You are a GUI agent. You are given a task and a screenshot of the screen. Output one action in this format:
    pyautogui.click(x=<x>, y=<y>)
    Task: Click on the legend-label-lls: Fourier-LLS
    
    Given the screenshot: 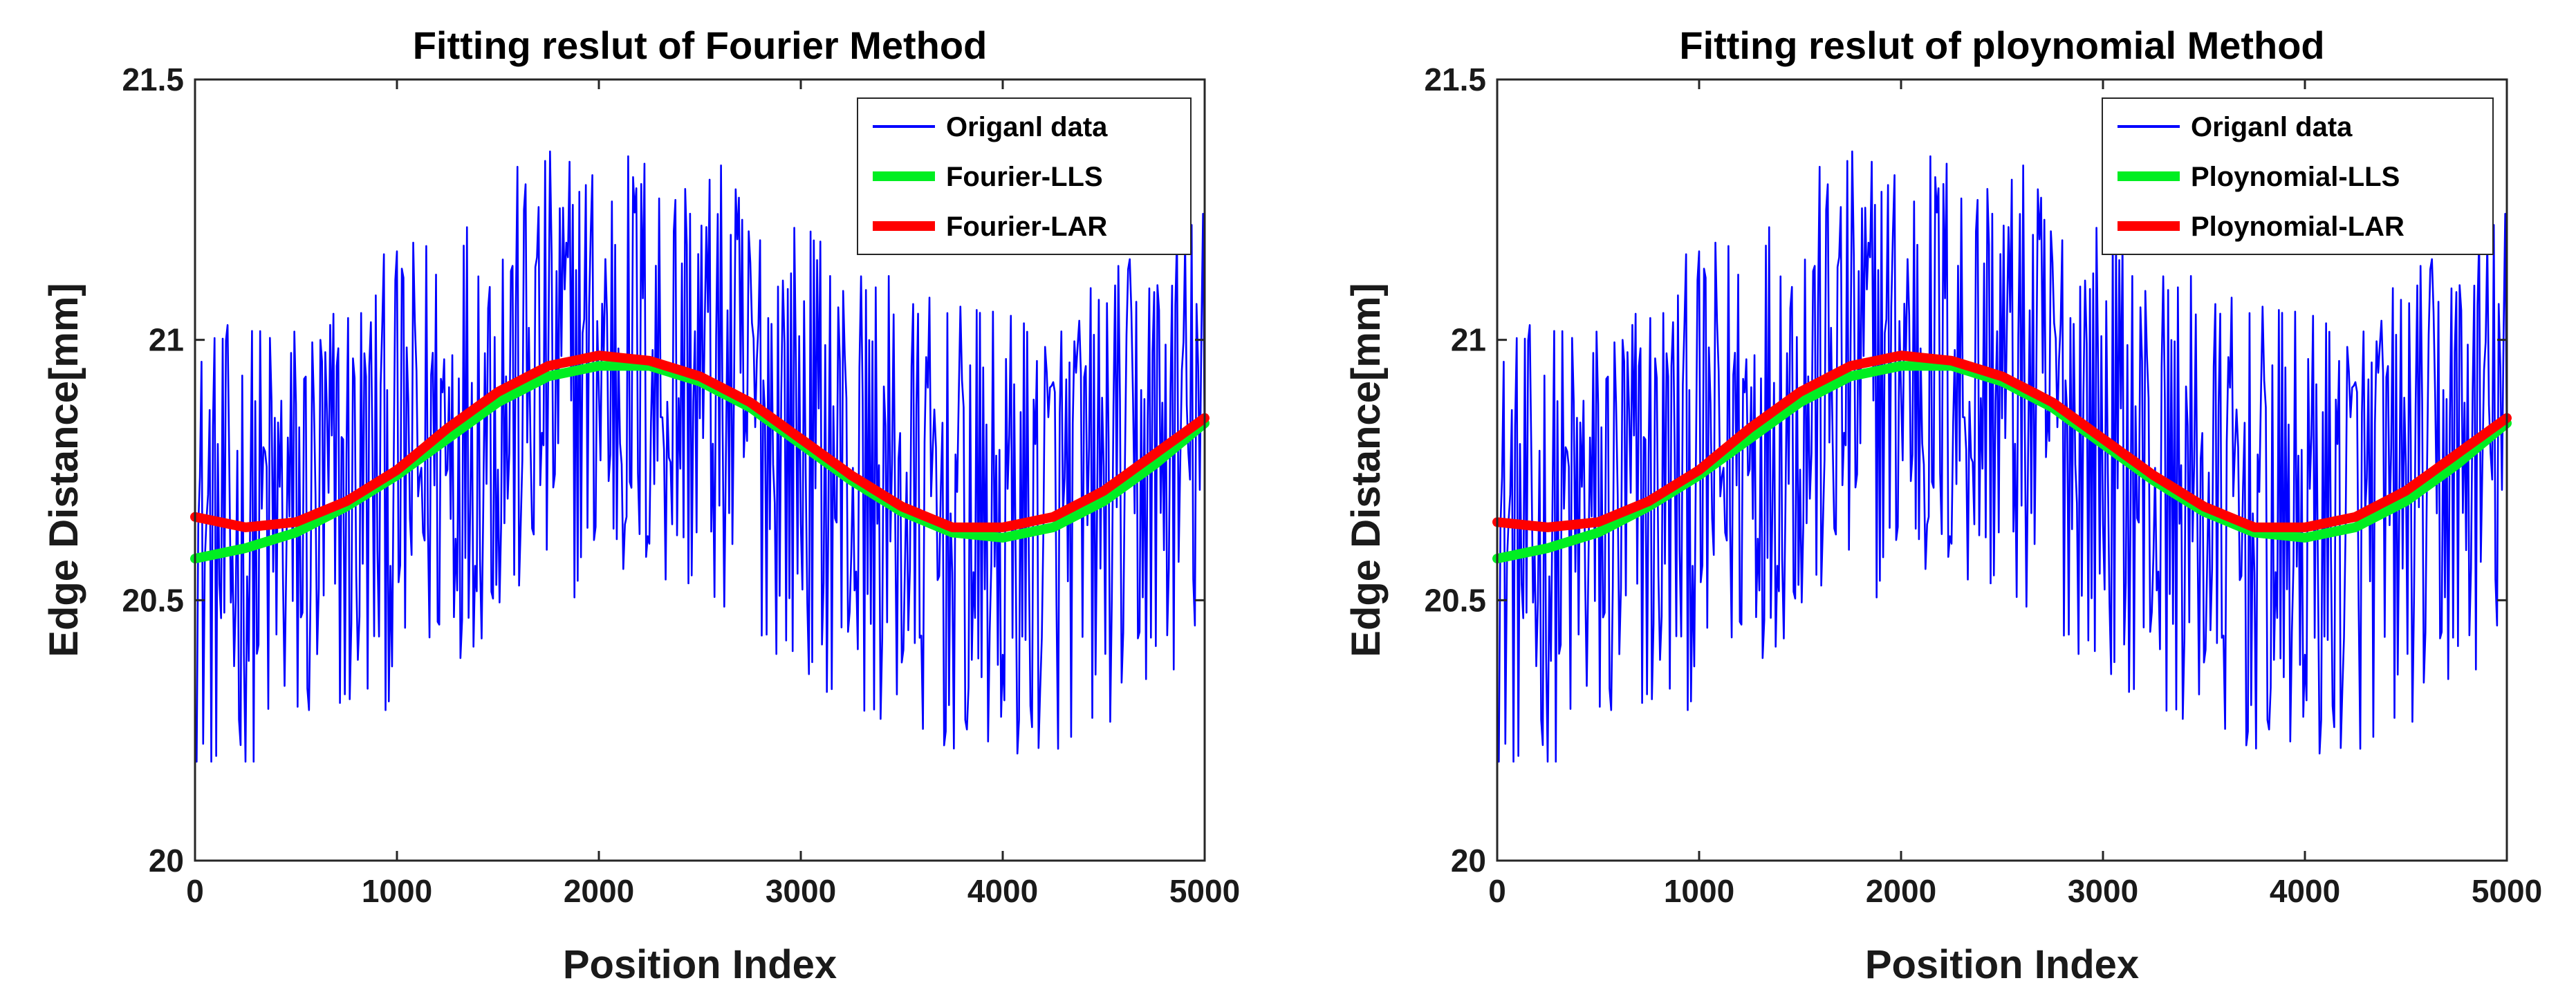 What is the action you would take?
    pyautogui.click(x=1024, y=177)
    